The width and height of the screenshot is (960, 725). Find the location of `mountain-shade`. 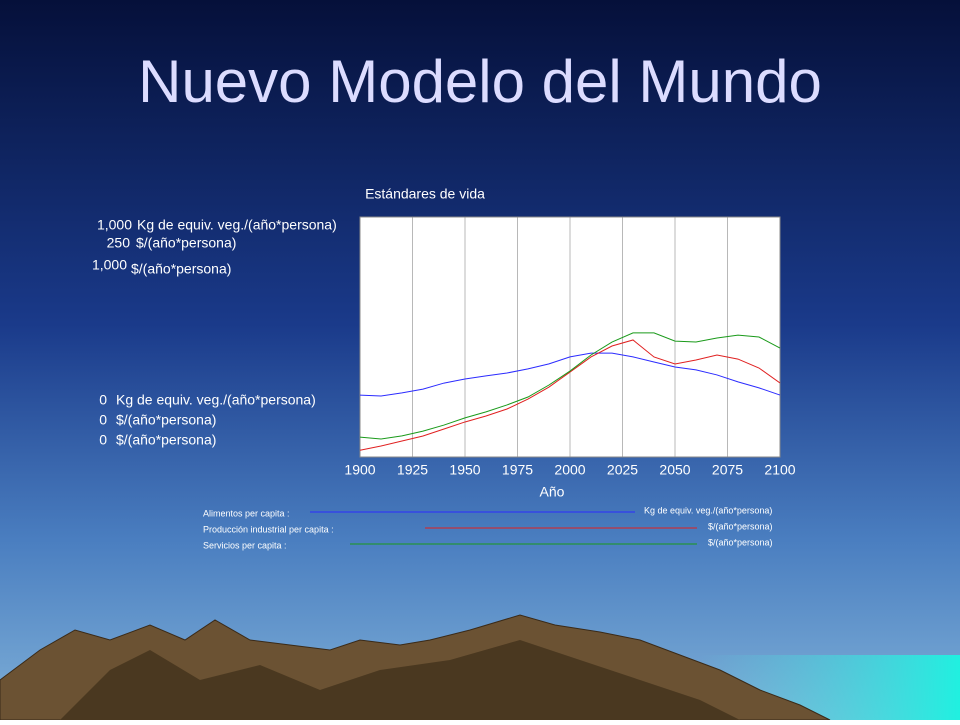

mountain-shade is located at coordinates (400, 680).